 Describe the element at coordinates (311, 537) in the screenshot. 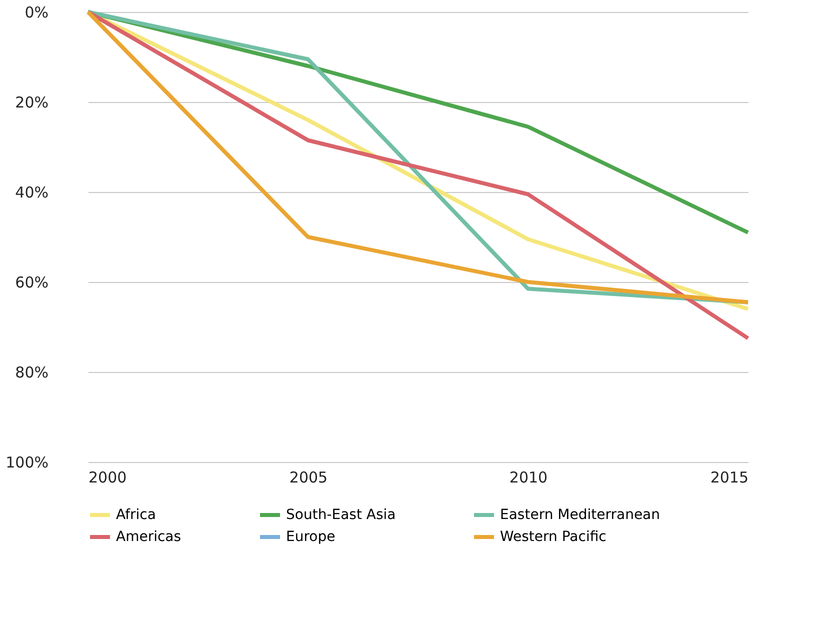

I see `legend-label: Europe` at that location.